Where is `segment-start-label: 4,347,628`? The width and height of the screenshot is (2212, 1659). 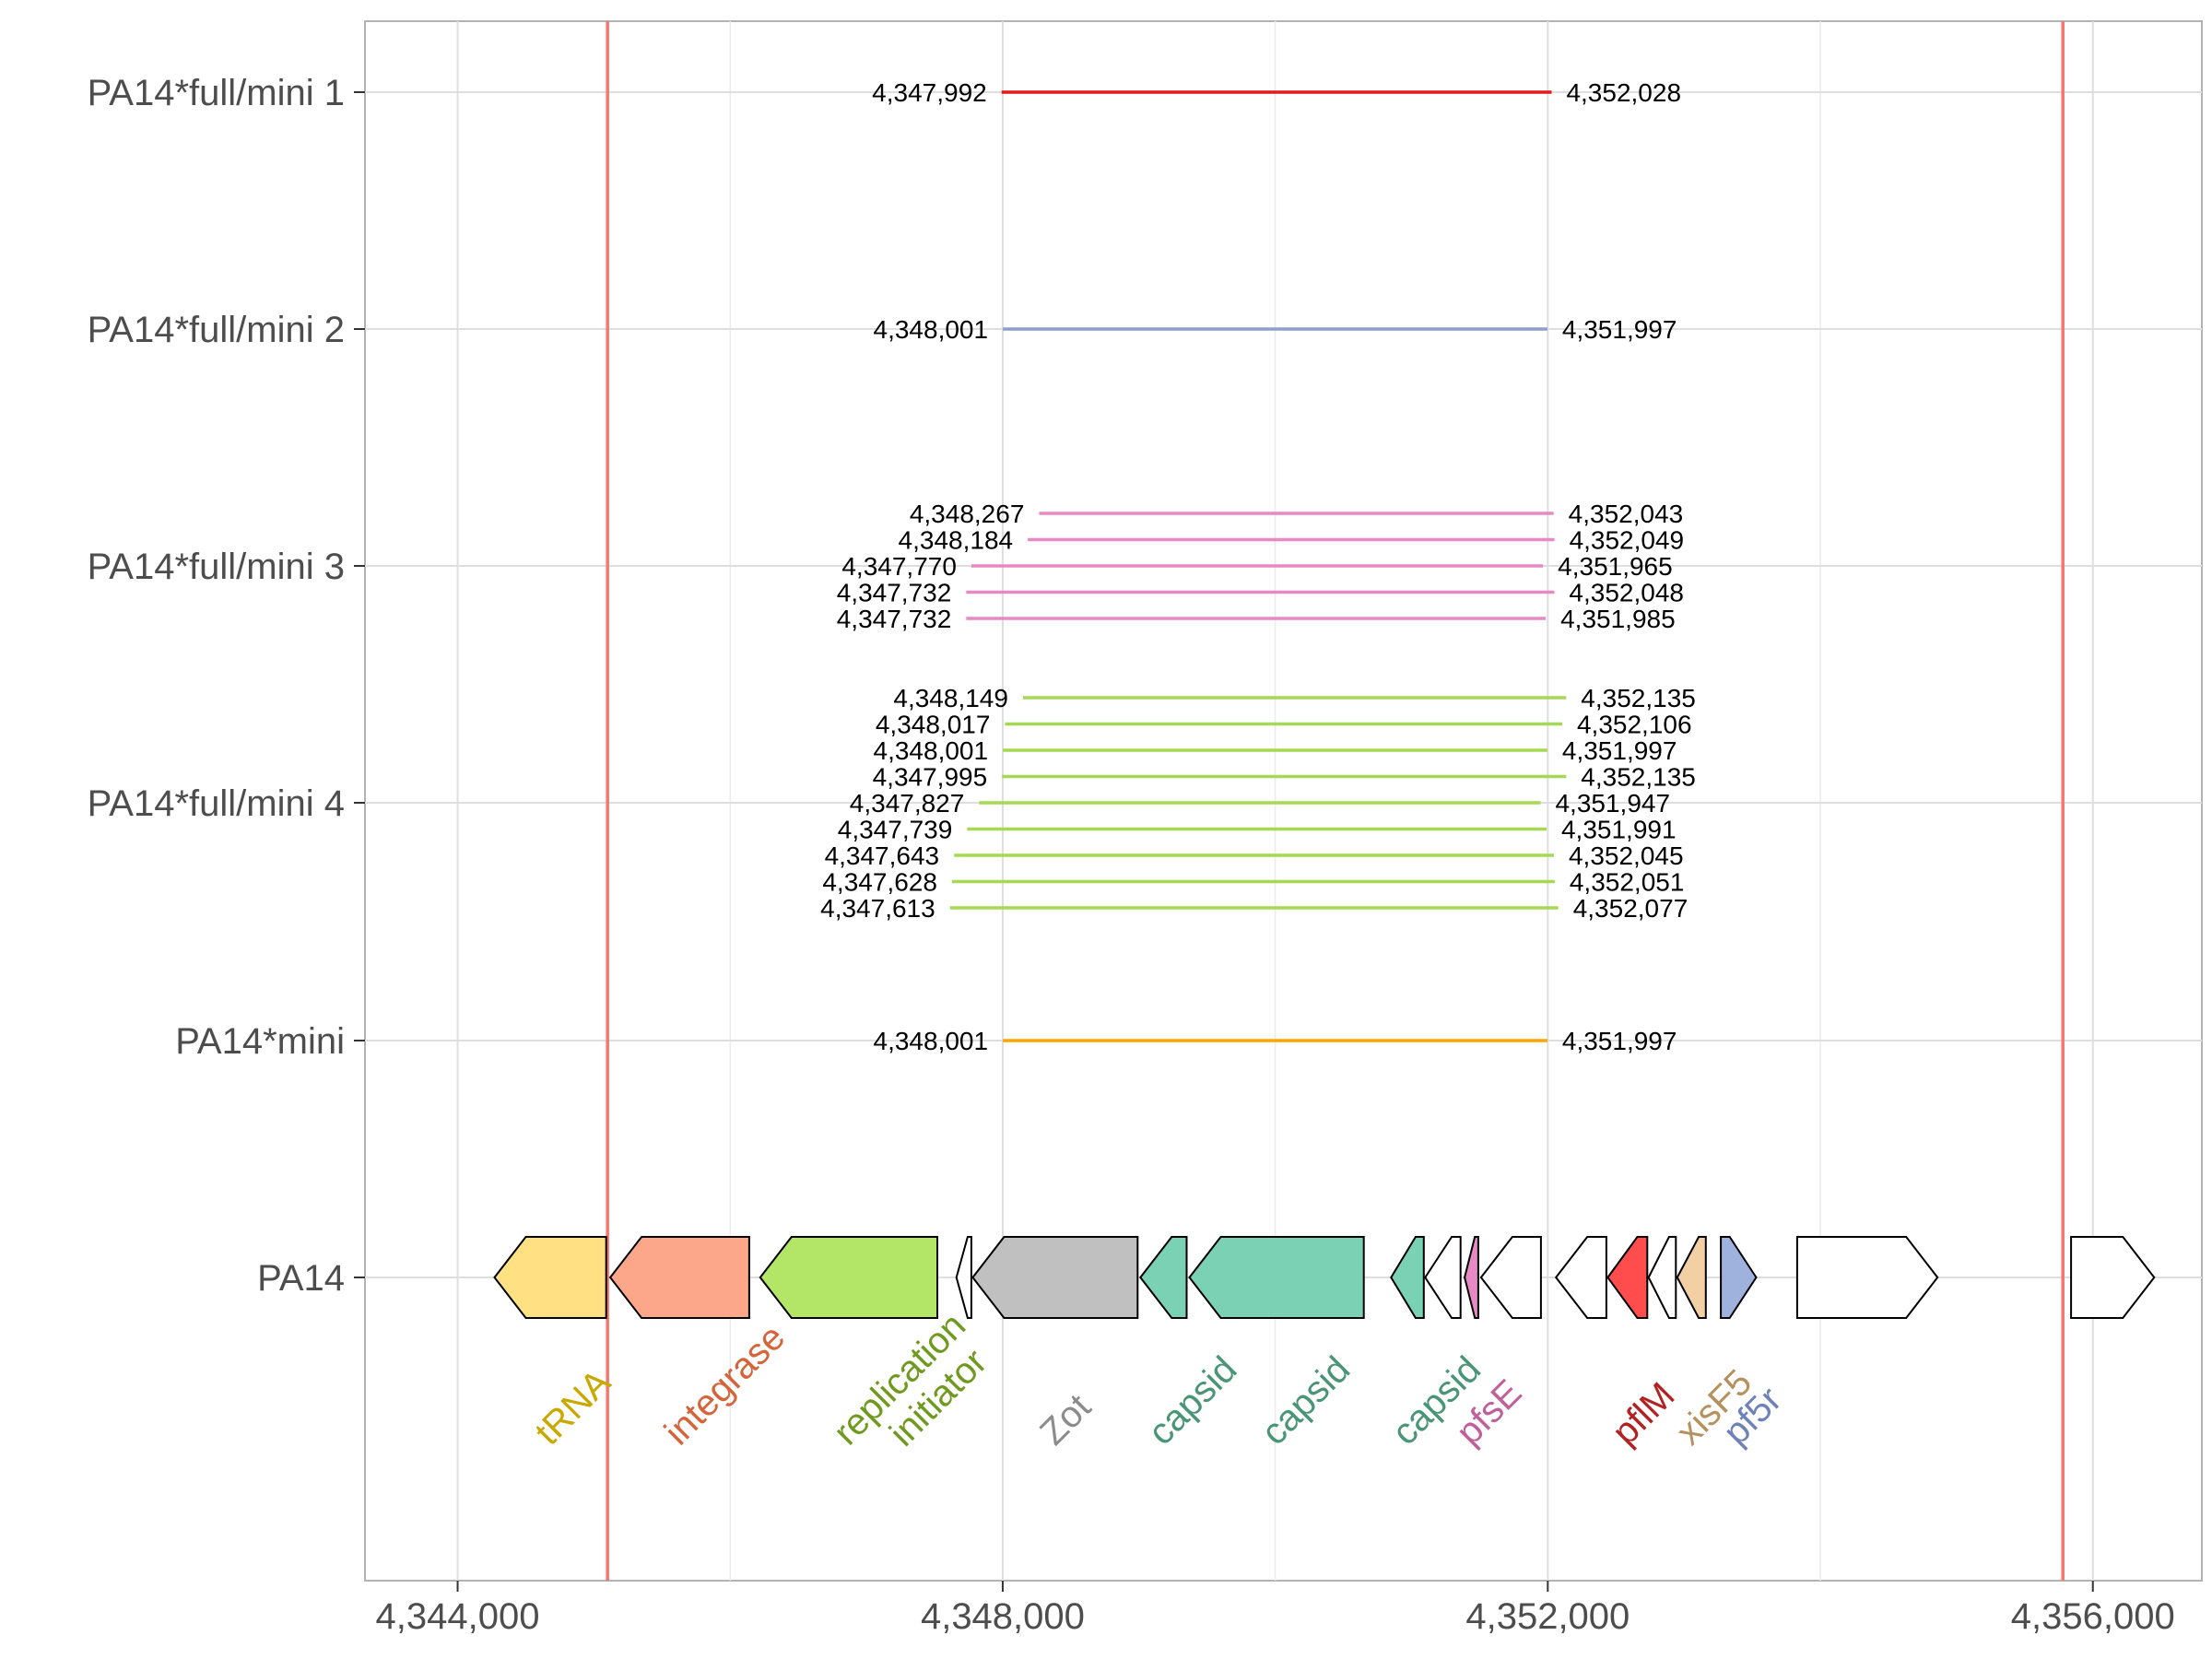 segment-start-label: 4,347,628 is located at coordinates (879, 882).